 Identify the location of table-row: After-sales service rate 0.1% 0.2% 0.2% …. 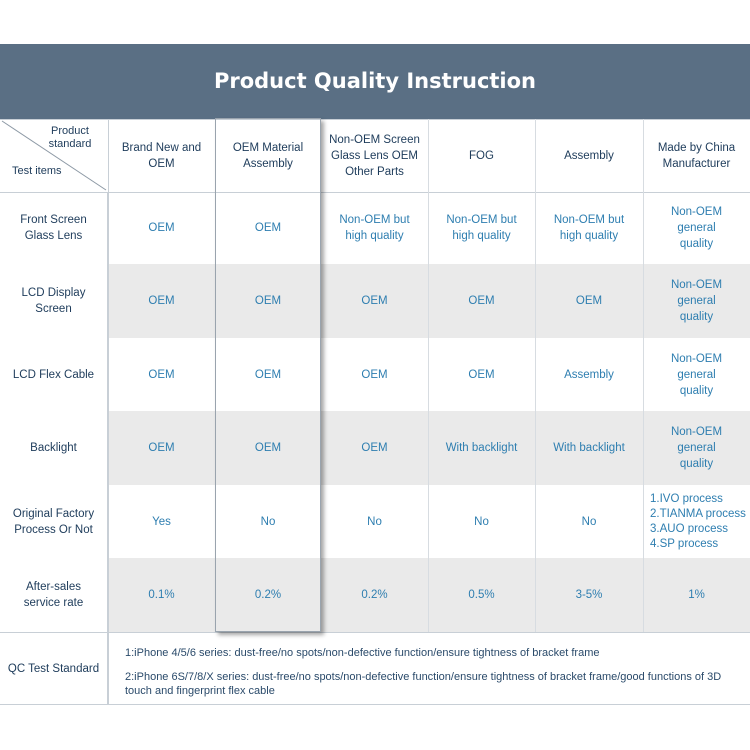
(375, 595).